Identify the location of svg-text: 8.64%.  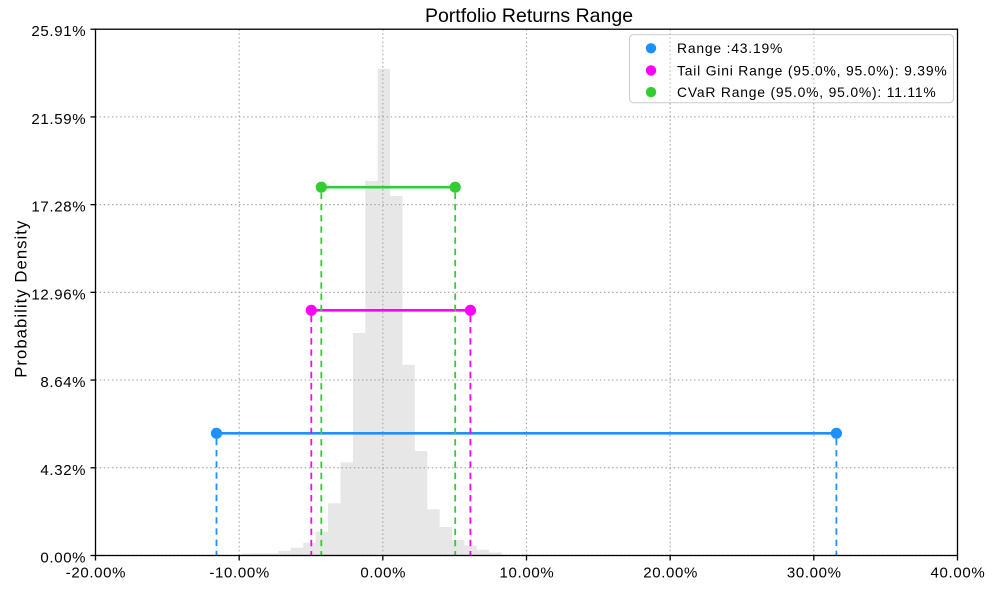
(63, 382).